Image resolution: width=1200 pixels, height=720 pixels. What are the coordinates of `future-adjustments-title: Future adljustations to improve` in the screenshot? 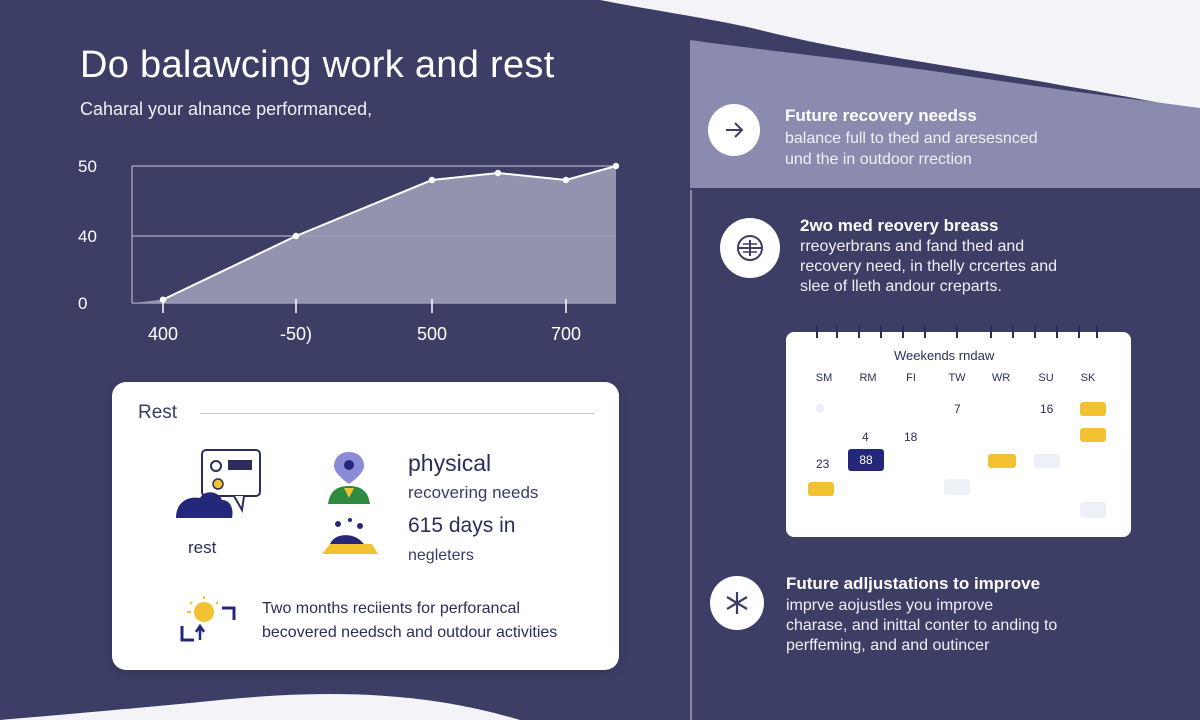 It's located at (913, 583).